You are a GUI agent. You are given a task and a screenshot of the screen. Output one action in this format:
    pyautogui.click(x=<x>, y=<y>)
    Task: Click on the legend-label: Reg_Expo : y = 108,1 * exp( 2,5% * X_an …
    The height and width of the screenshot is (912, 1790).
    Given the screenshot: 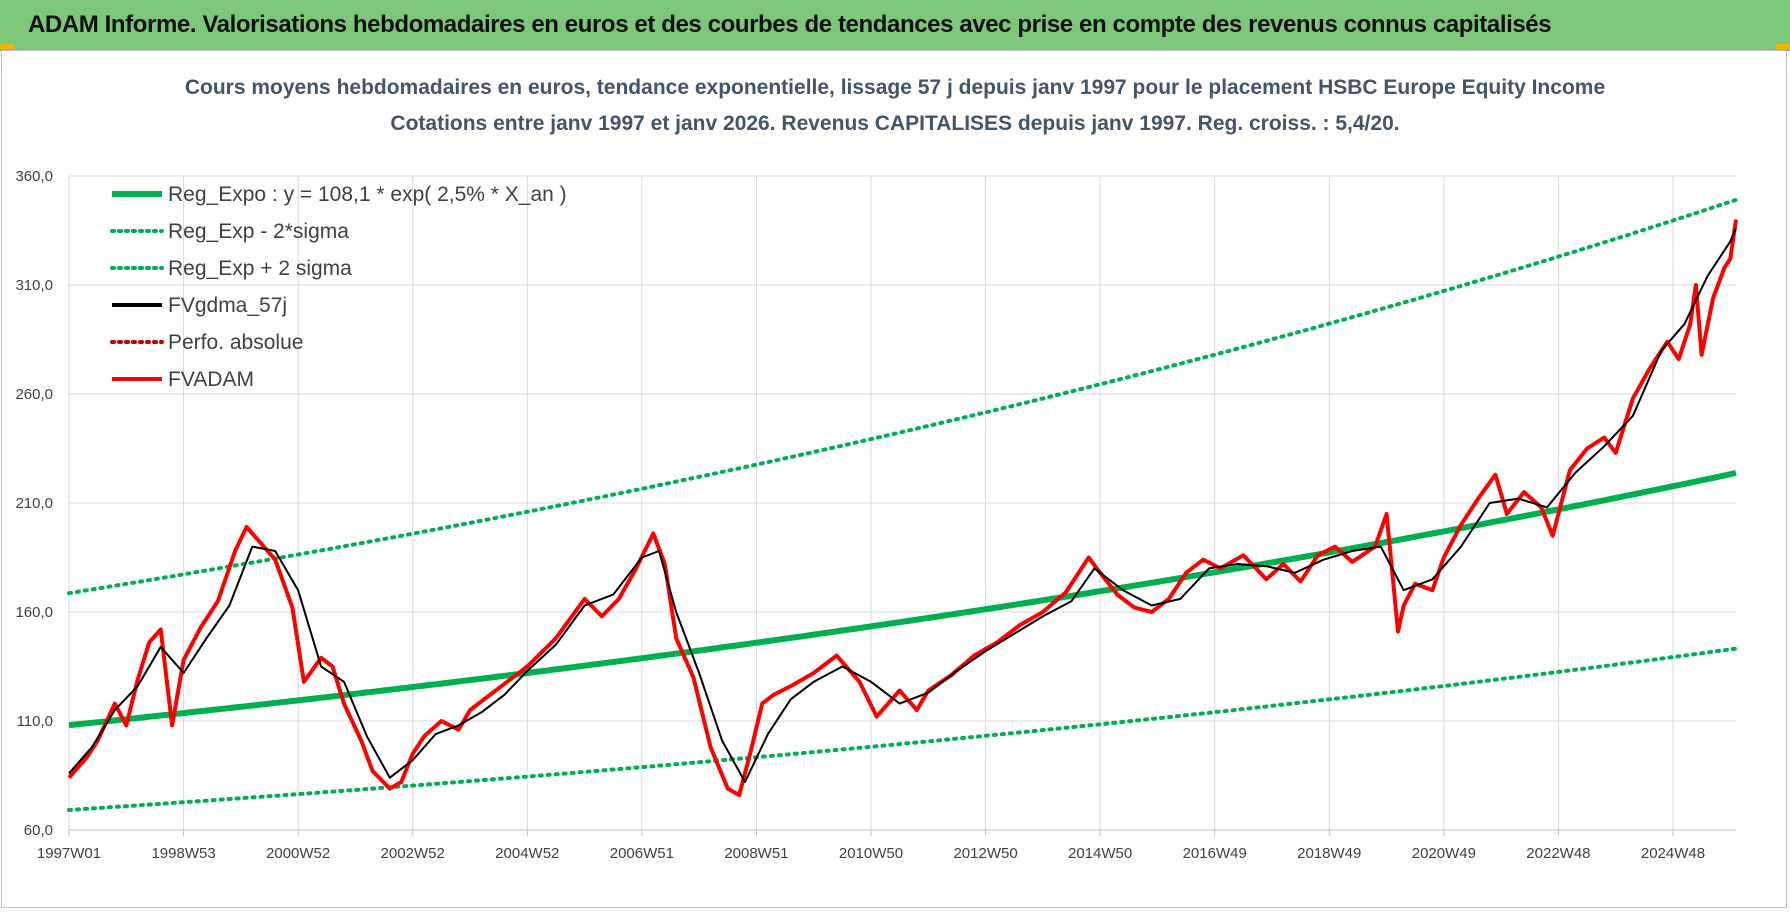 What is the action you would take?
    pyautogui.click(x=367, y=194)
    